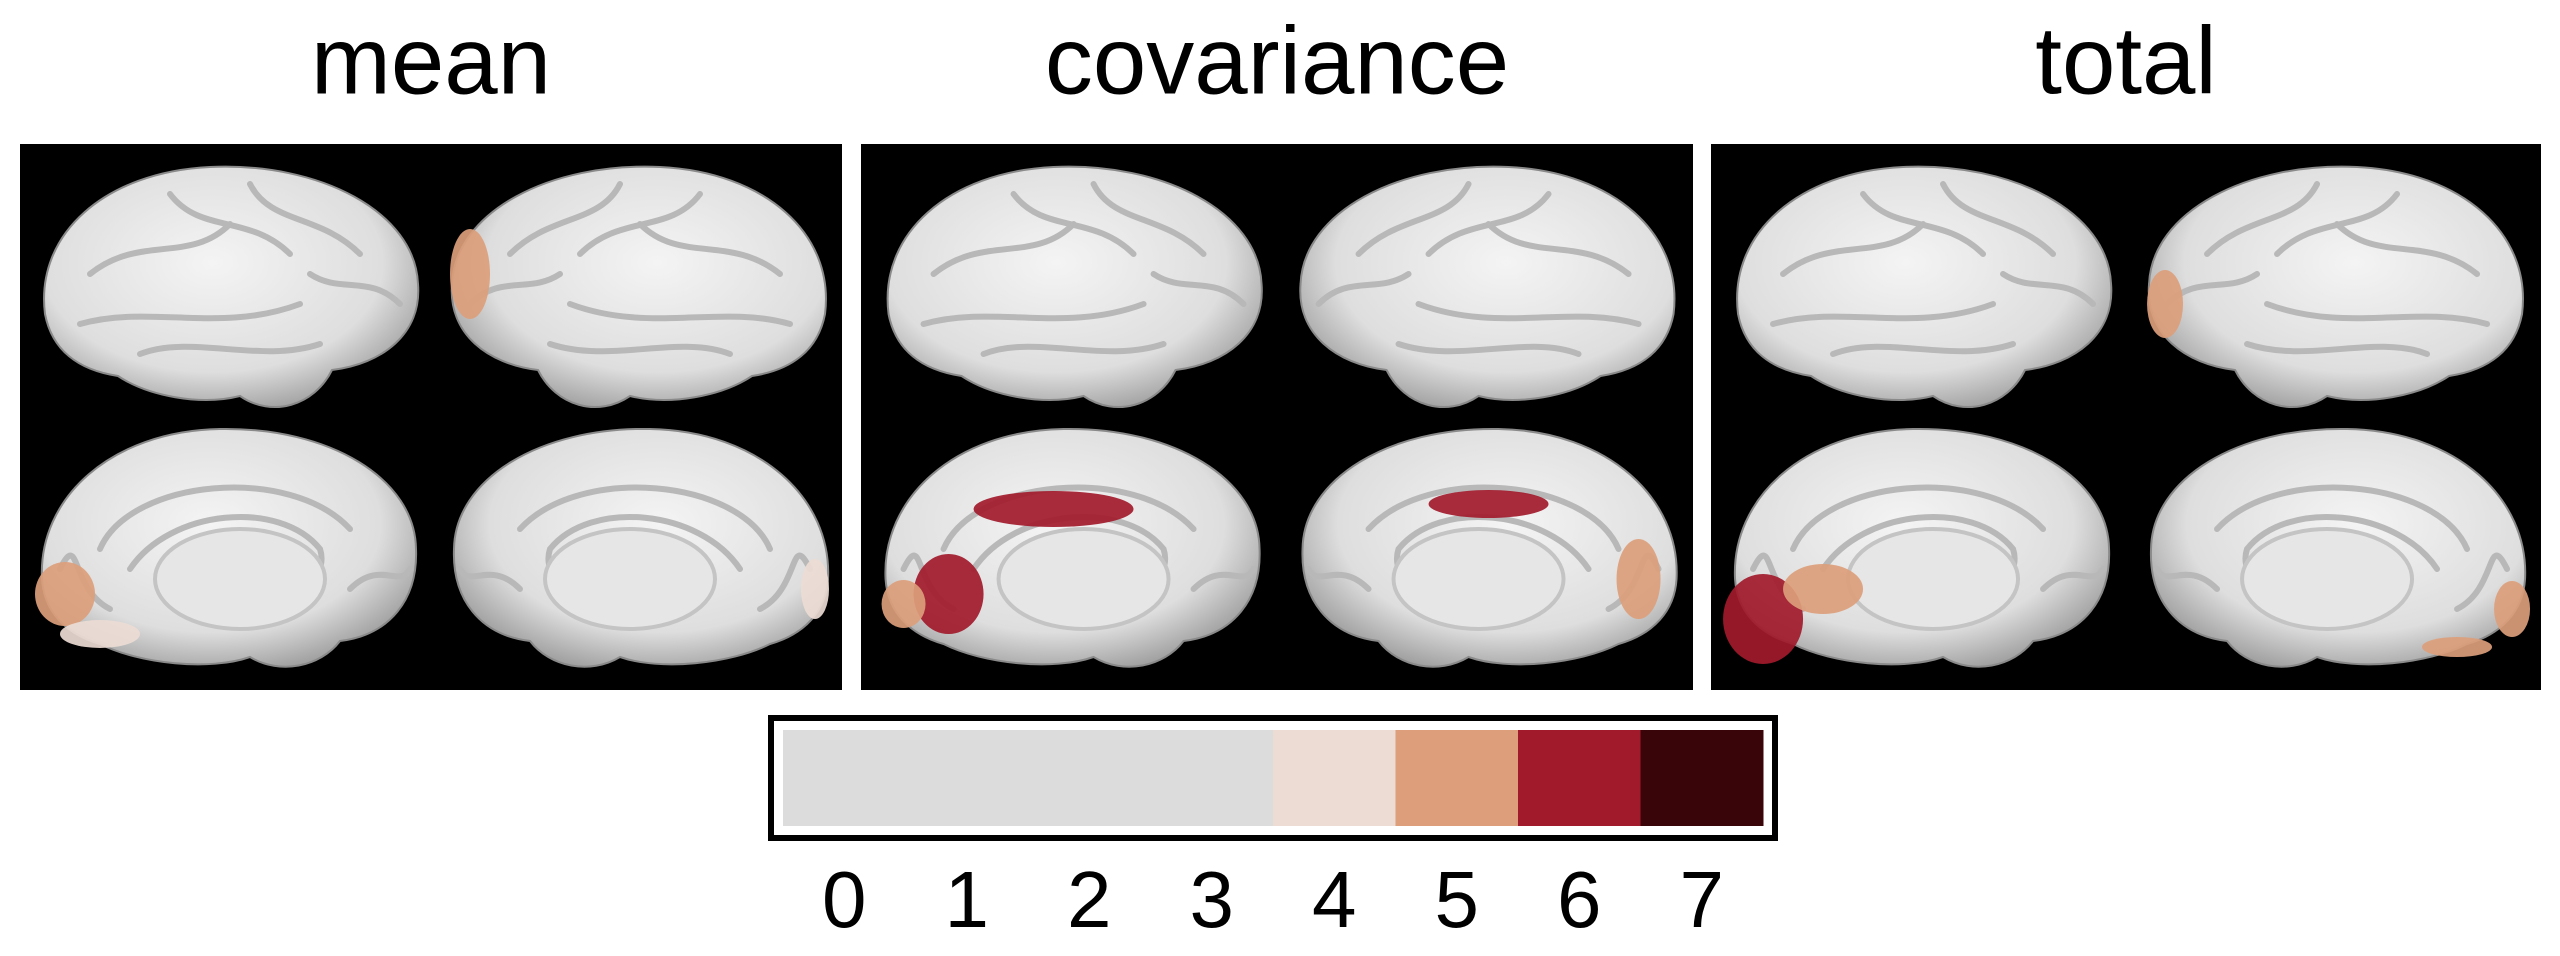 This screenshot has width=2560, height=956. Describe the element at coordinates (2125, 60) in the screenshot. I see `panel-title: total` at that location.